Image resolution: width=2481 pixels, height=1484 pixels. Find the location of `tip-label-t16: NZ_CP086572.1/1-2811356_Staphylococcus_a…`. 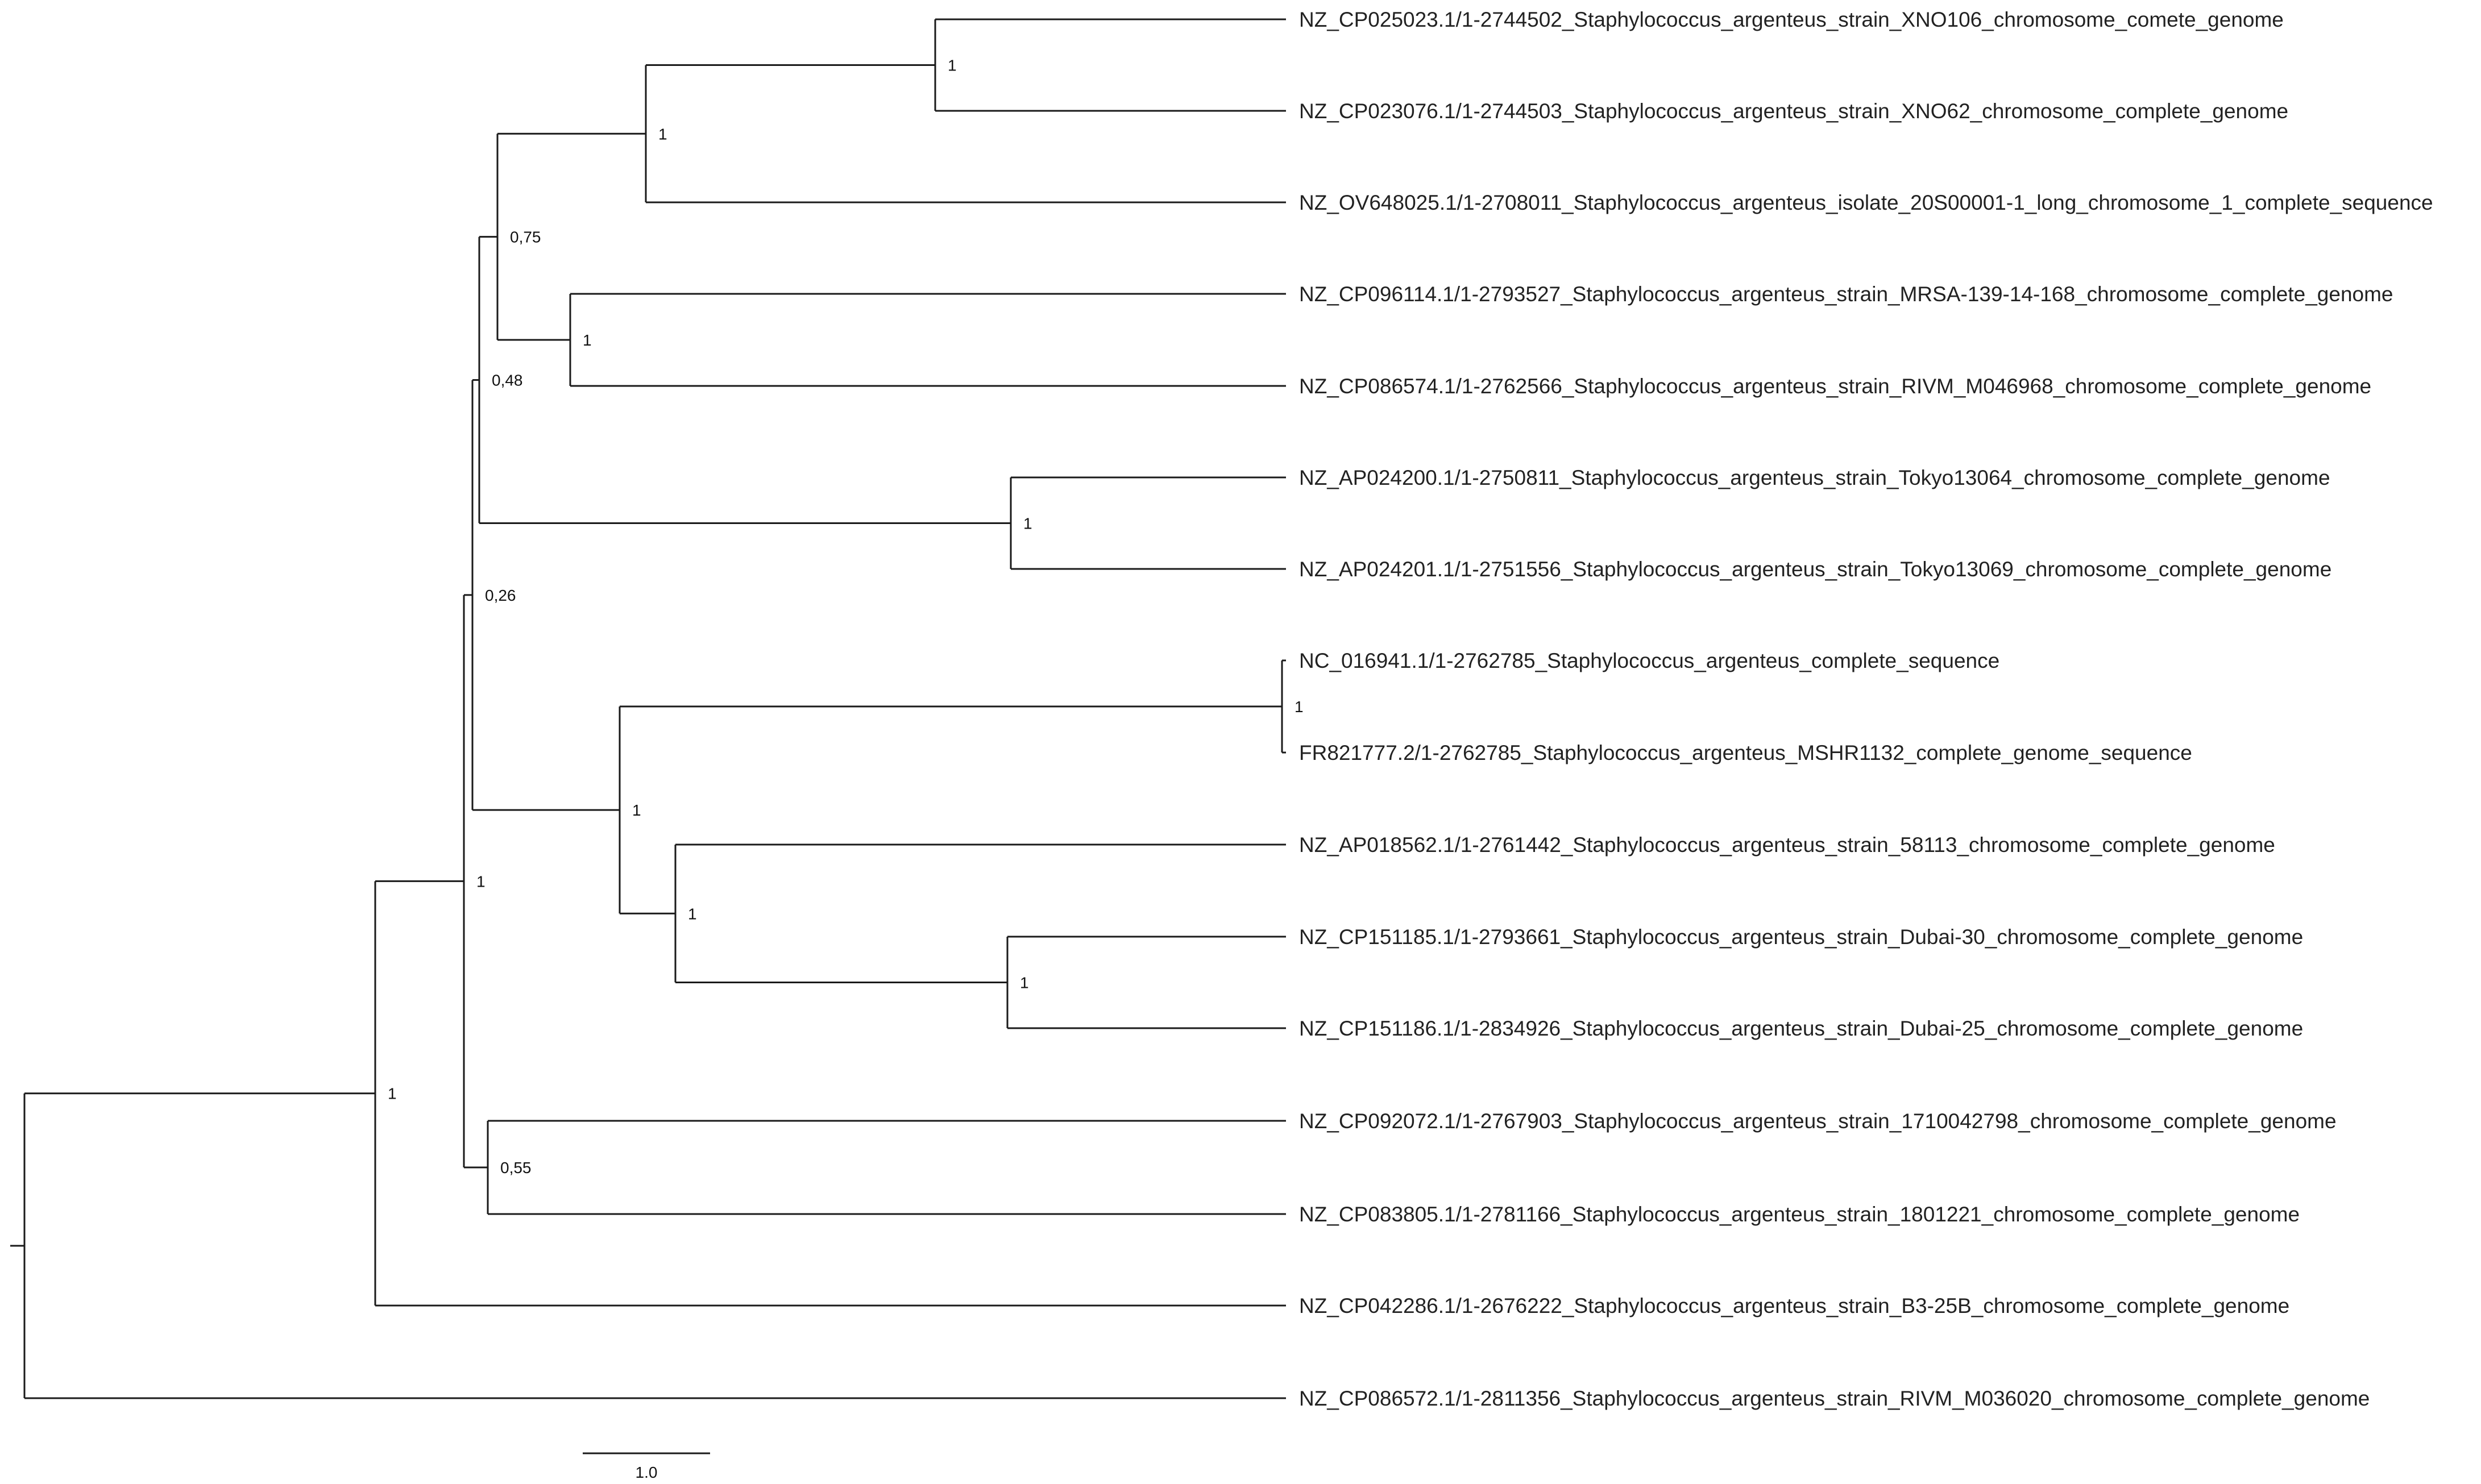

tip-label-t16: NZ_CP086572.1/1-2811356_Staphylococcus_a… is located at coordinates (1834, 1399).